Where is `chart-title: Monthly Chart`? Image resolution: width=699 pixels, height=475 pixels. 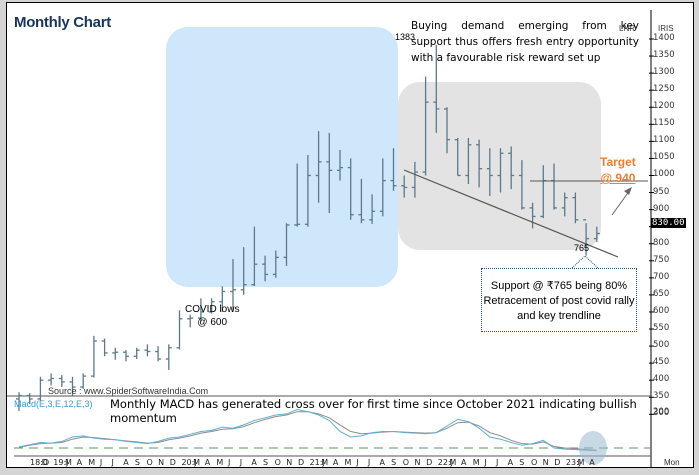
chart-title: Monthly Chart is located at coordinates (62, 22).